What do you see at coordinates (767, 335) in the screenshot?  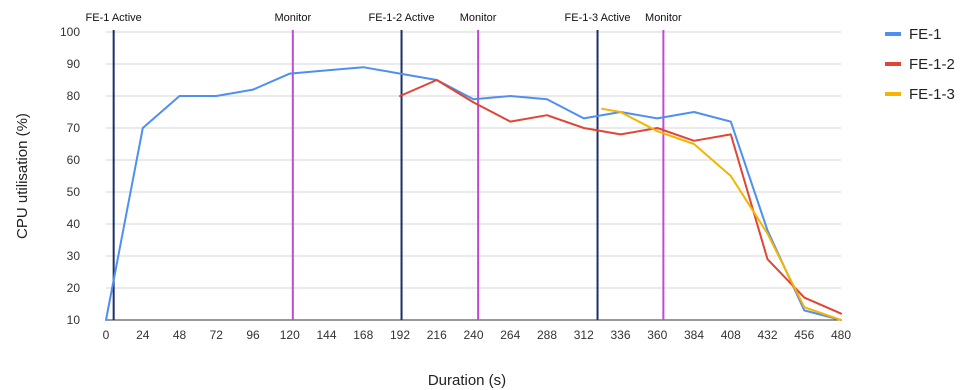 I see `x-tick-label: 432` at bounding box center [767, 335].